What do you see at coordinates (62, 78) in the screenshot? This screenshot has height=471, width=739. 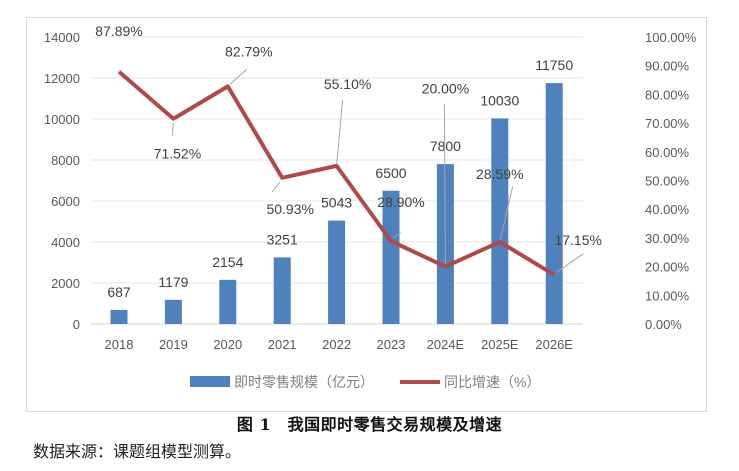 I see `left-axis-tick: 12000` at bounding box center [62, 78].